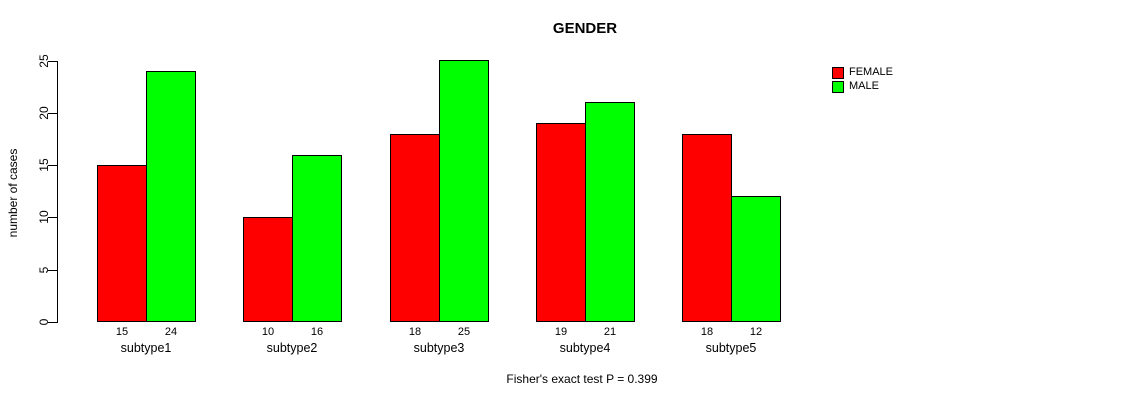 The width and height of the screenshot is (1140, 400). I want to click on legend-swatch-male, so click(838, 86).